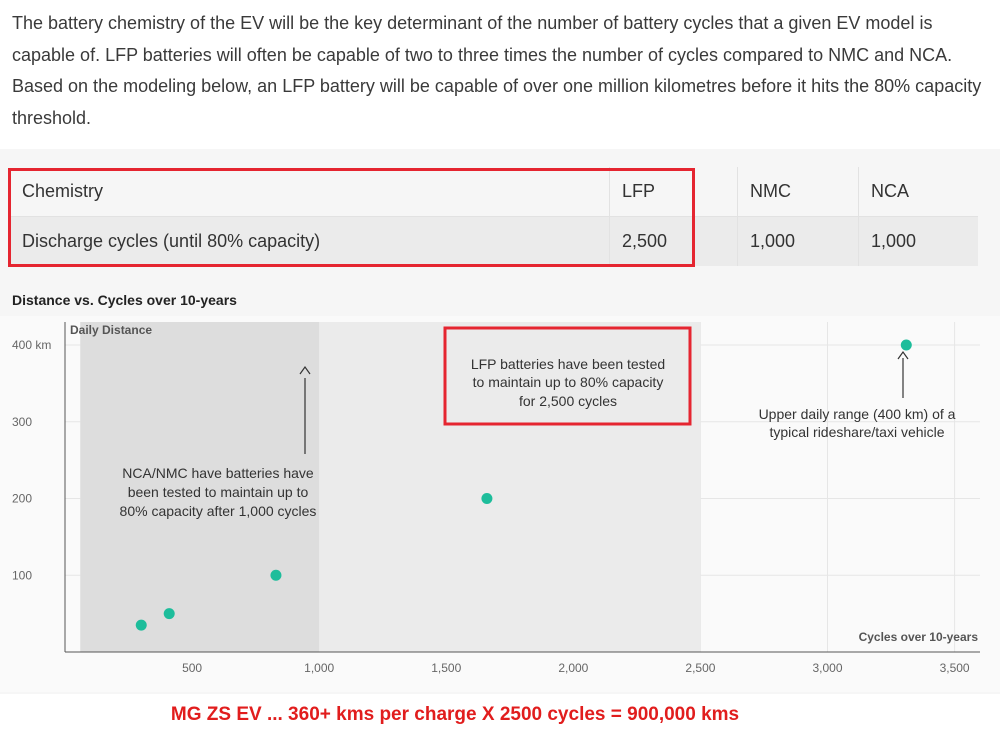 The width and height of the screenshot is (1000, 751). Describe the element at coordinates (857, 414) in the screenshot. I see `annotation-line: Upper daily range (400 km) of a` at that location.